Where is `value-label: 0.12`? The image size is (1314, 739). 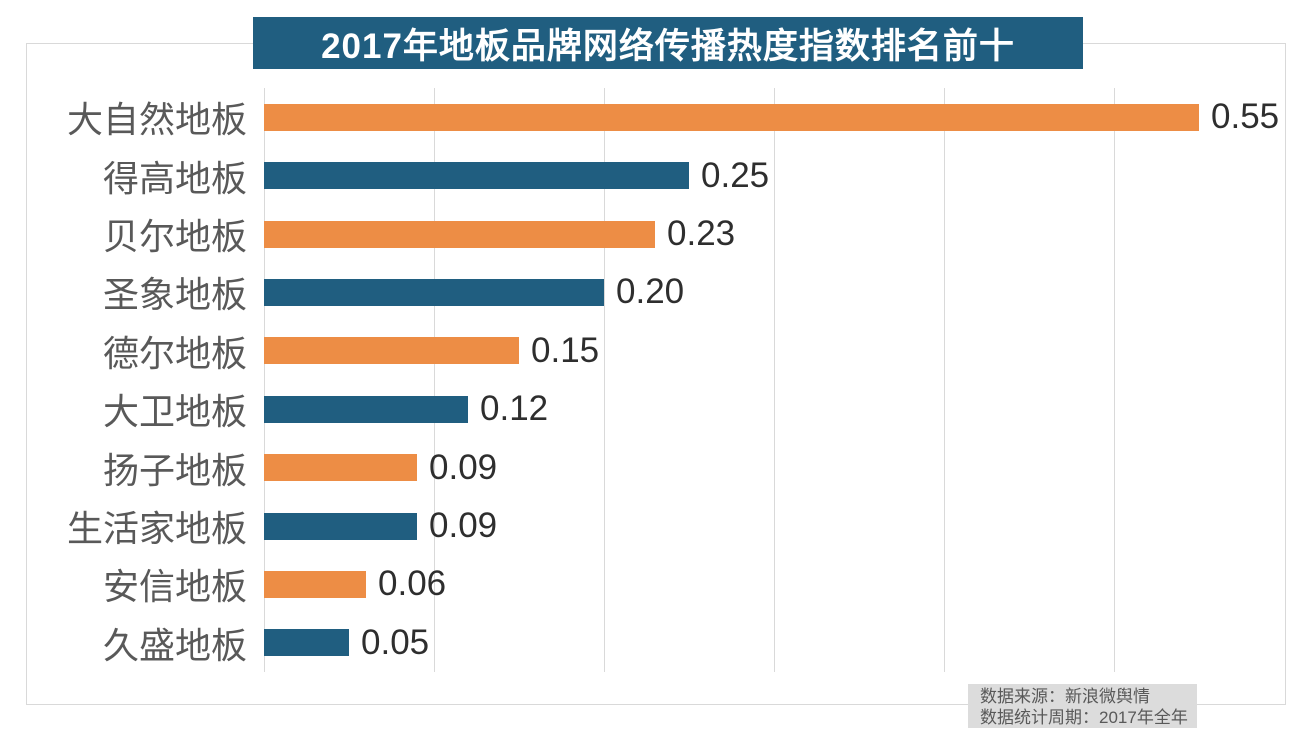
value-label: 0.12 is located at coordinates (514, 409).